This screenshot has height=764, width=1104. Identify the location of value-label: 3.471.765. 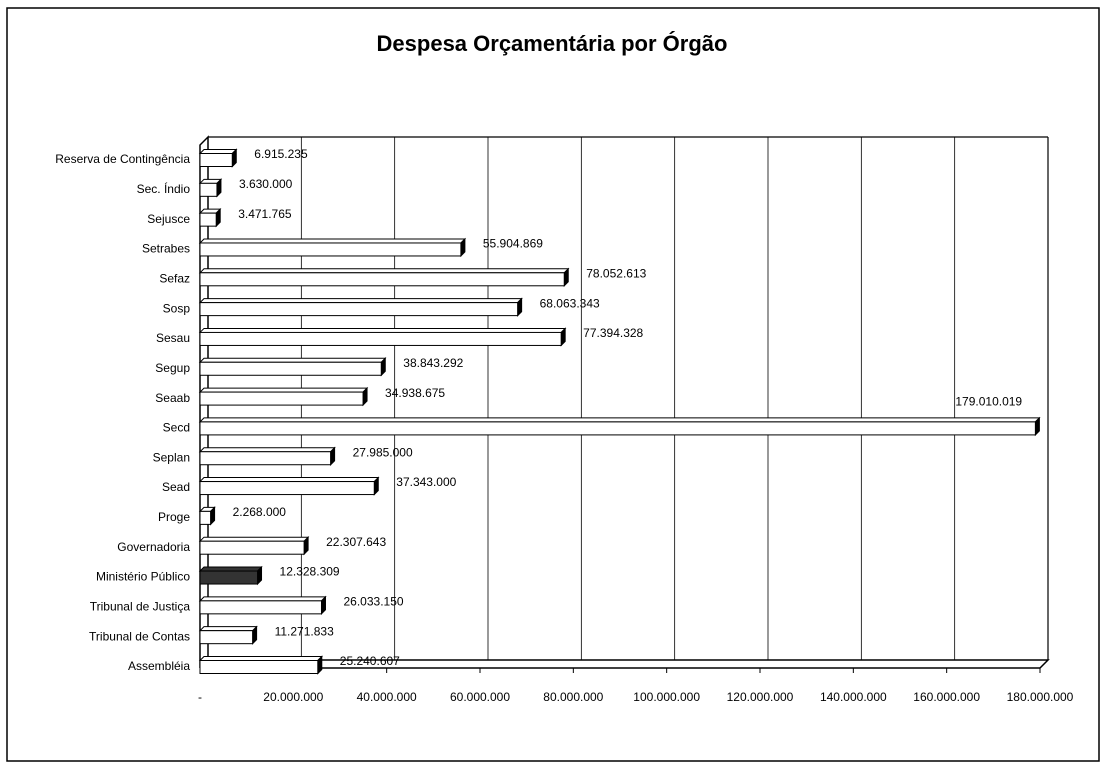
(265, 214).